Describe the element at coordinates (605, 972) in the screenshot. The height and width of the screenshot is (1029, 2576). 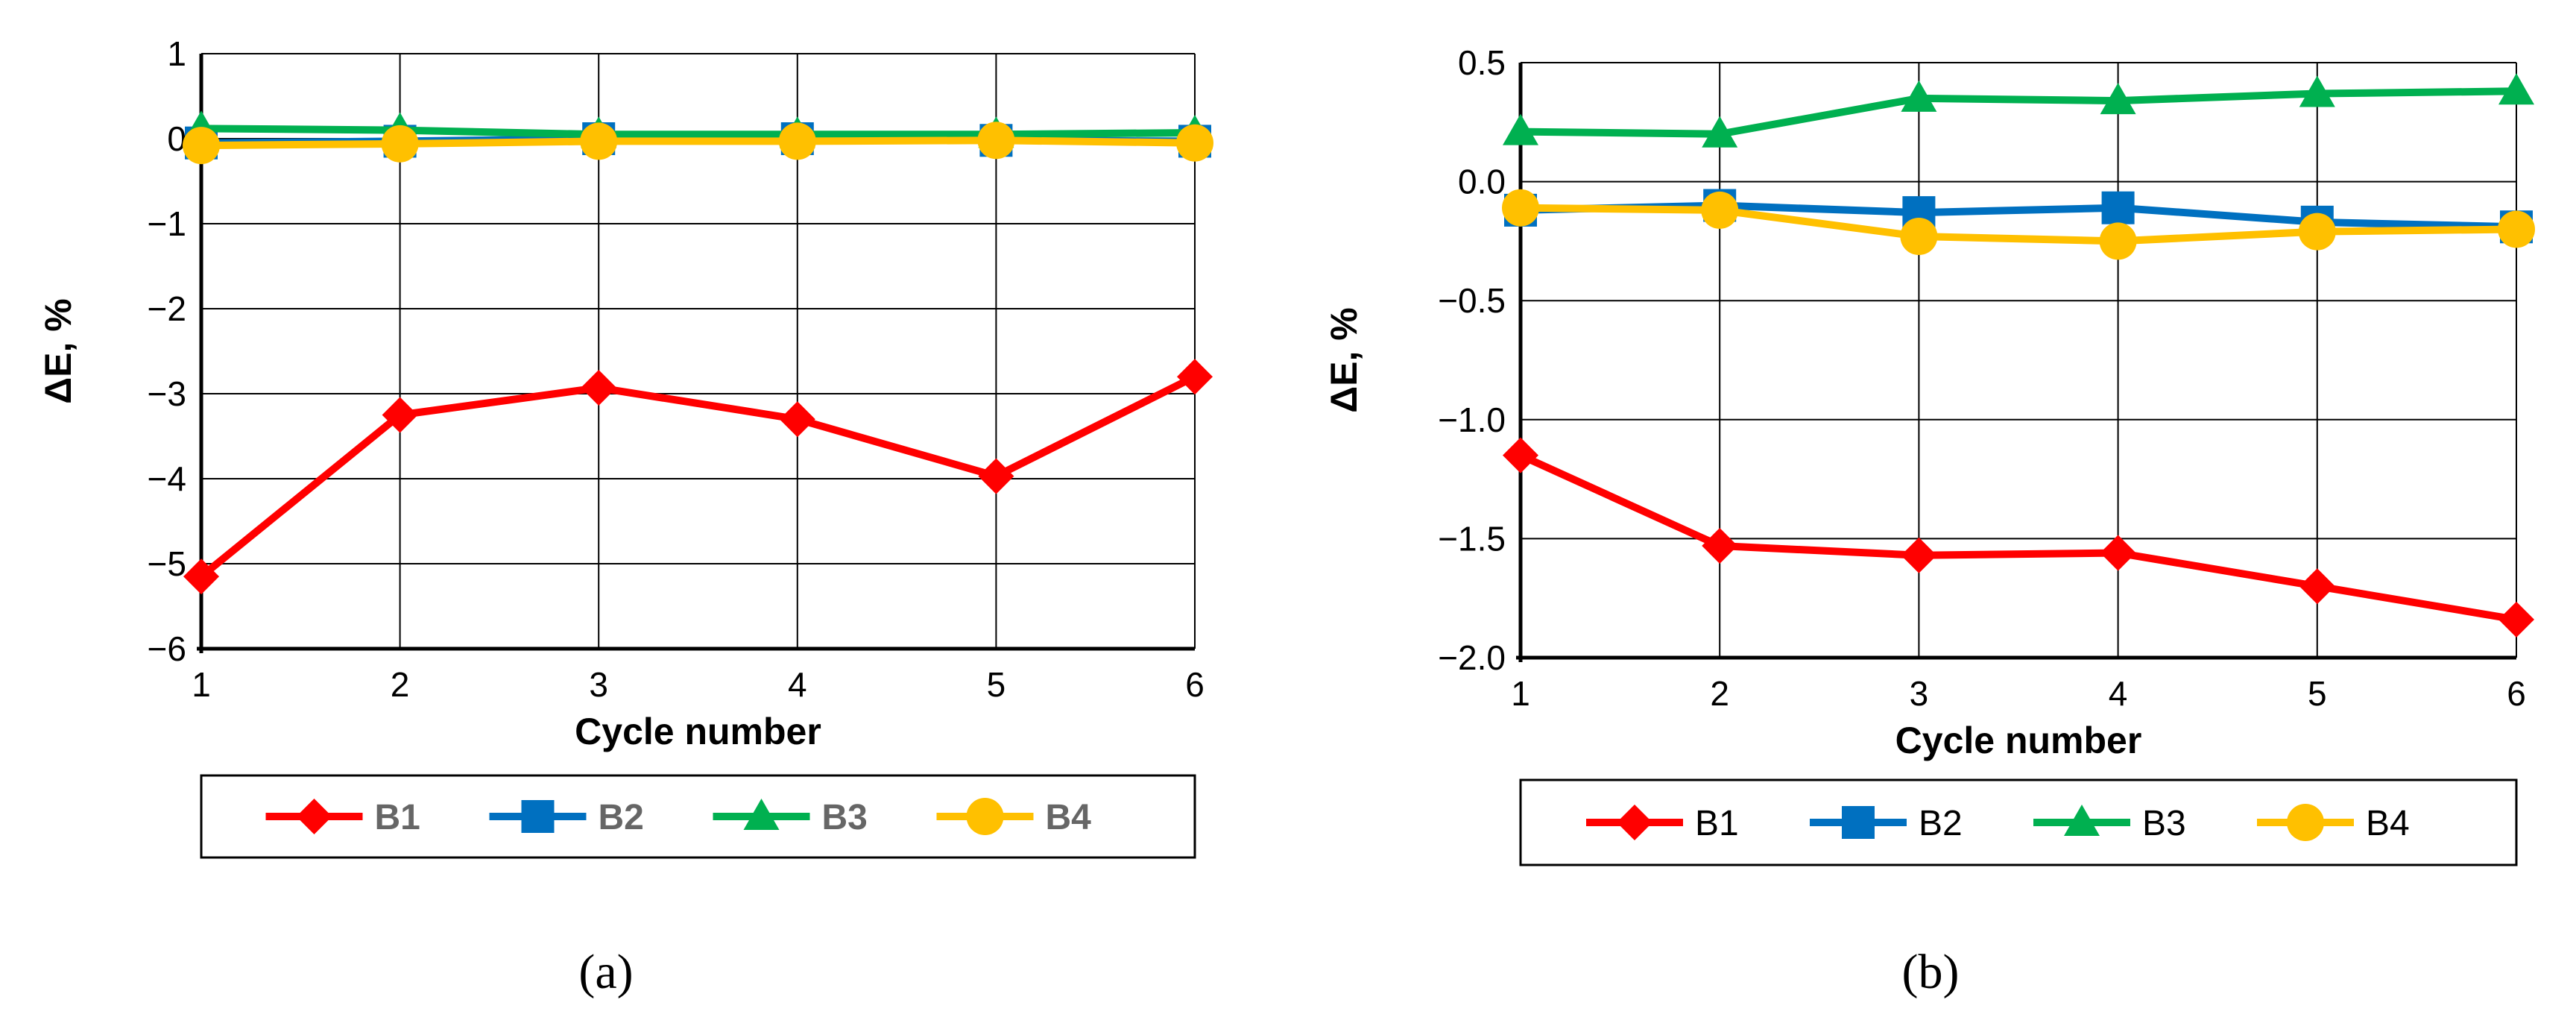
I see `panel-label: (a)` at that location.